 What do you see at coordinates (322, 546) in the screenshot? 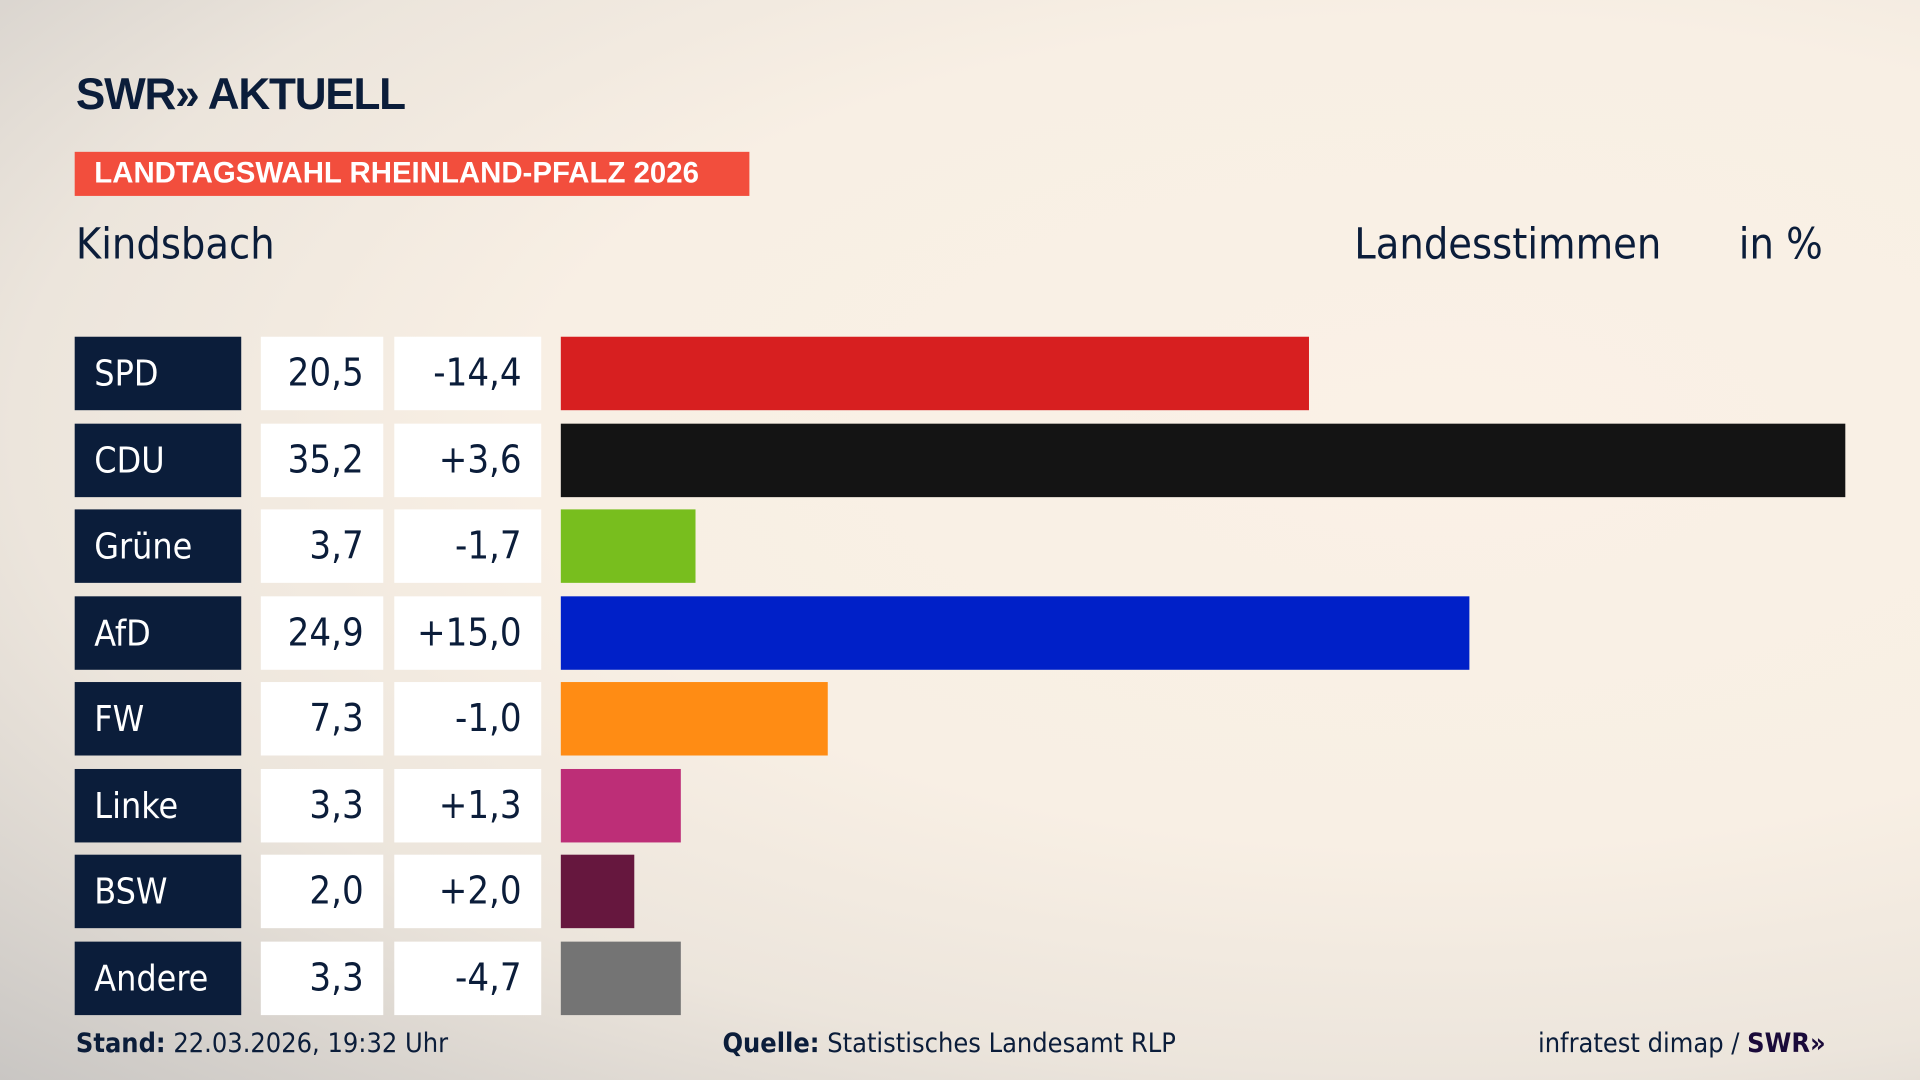
I see `value-label: 3,7` at bounding box center [322, 546].